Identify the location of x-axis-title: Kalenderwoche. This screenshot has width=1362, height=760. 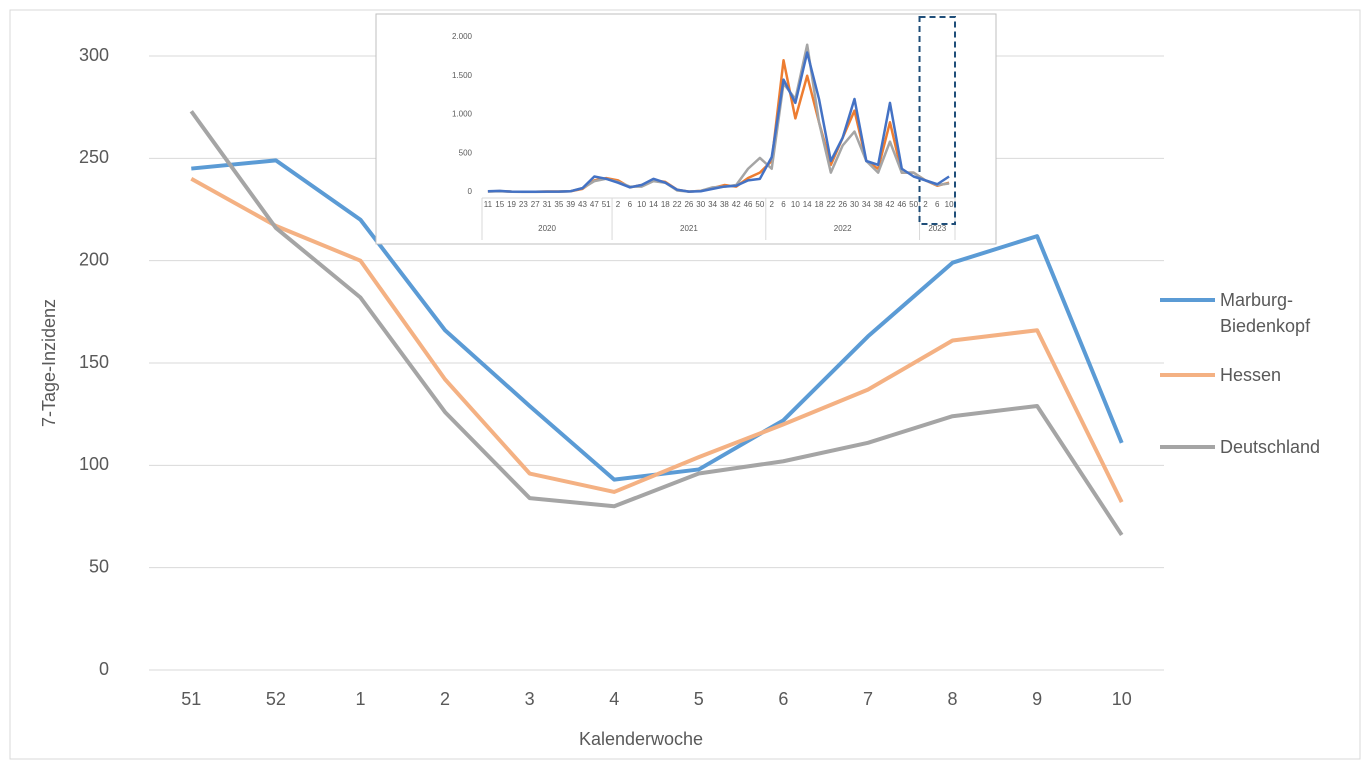
(641, 739).